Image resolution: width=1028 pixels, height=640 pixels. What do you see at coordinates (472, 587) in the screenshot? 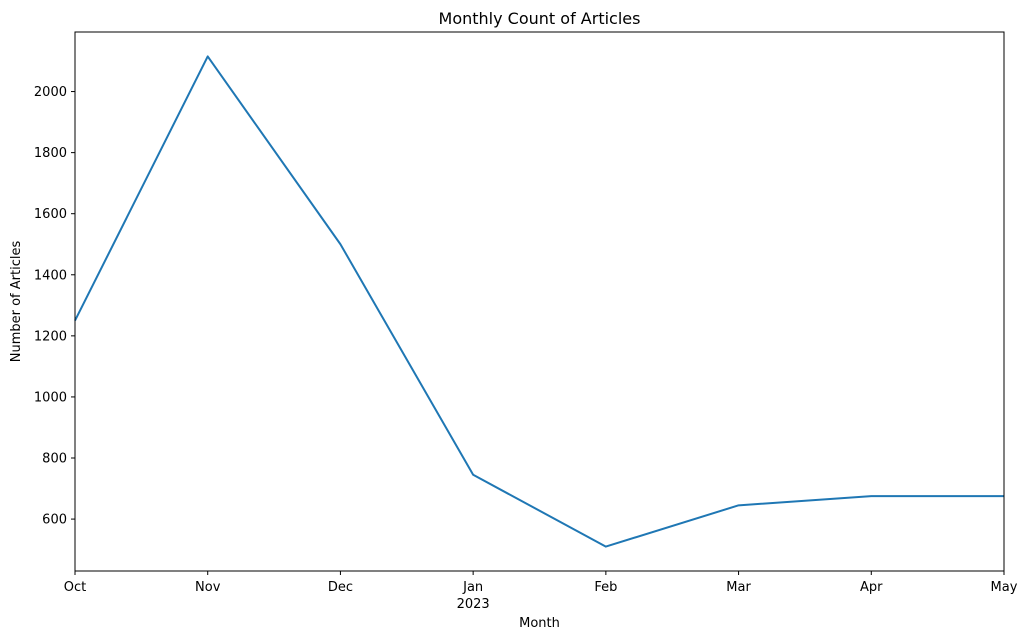
I see `x-tick-label: Jan` at bounding box center [472, 587].